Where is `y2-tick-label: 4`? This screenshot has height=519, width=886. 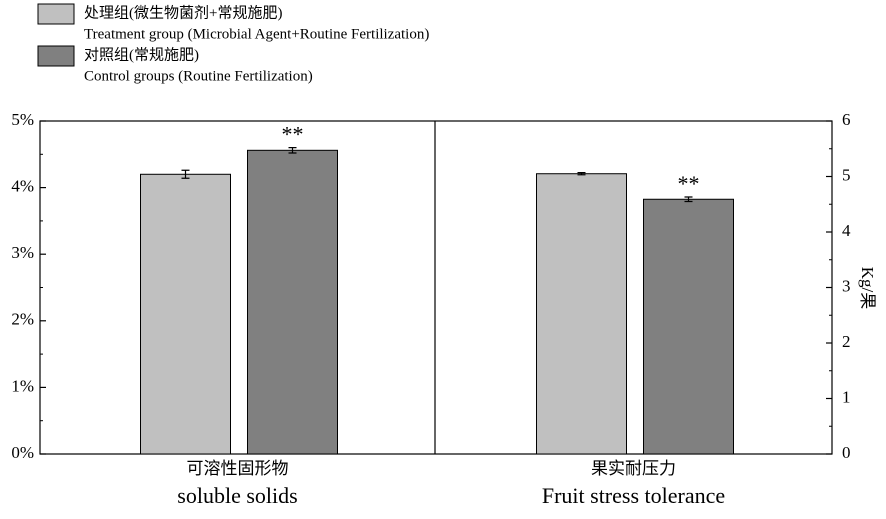 y2-tick-label: 4 is located at coordinates (846, 230).